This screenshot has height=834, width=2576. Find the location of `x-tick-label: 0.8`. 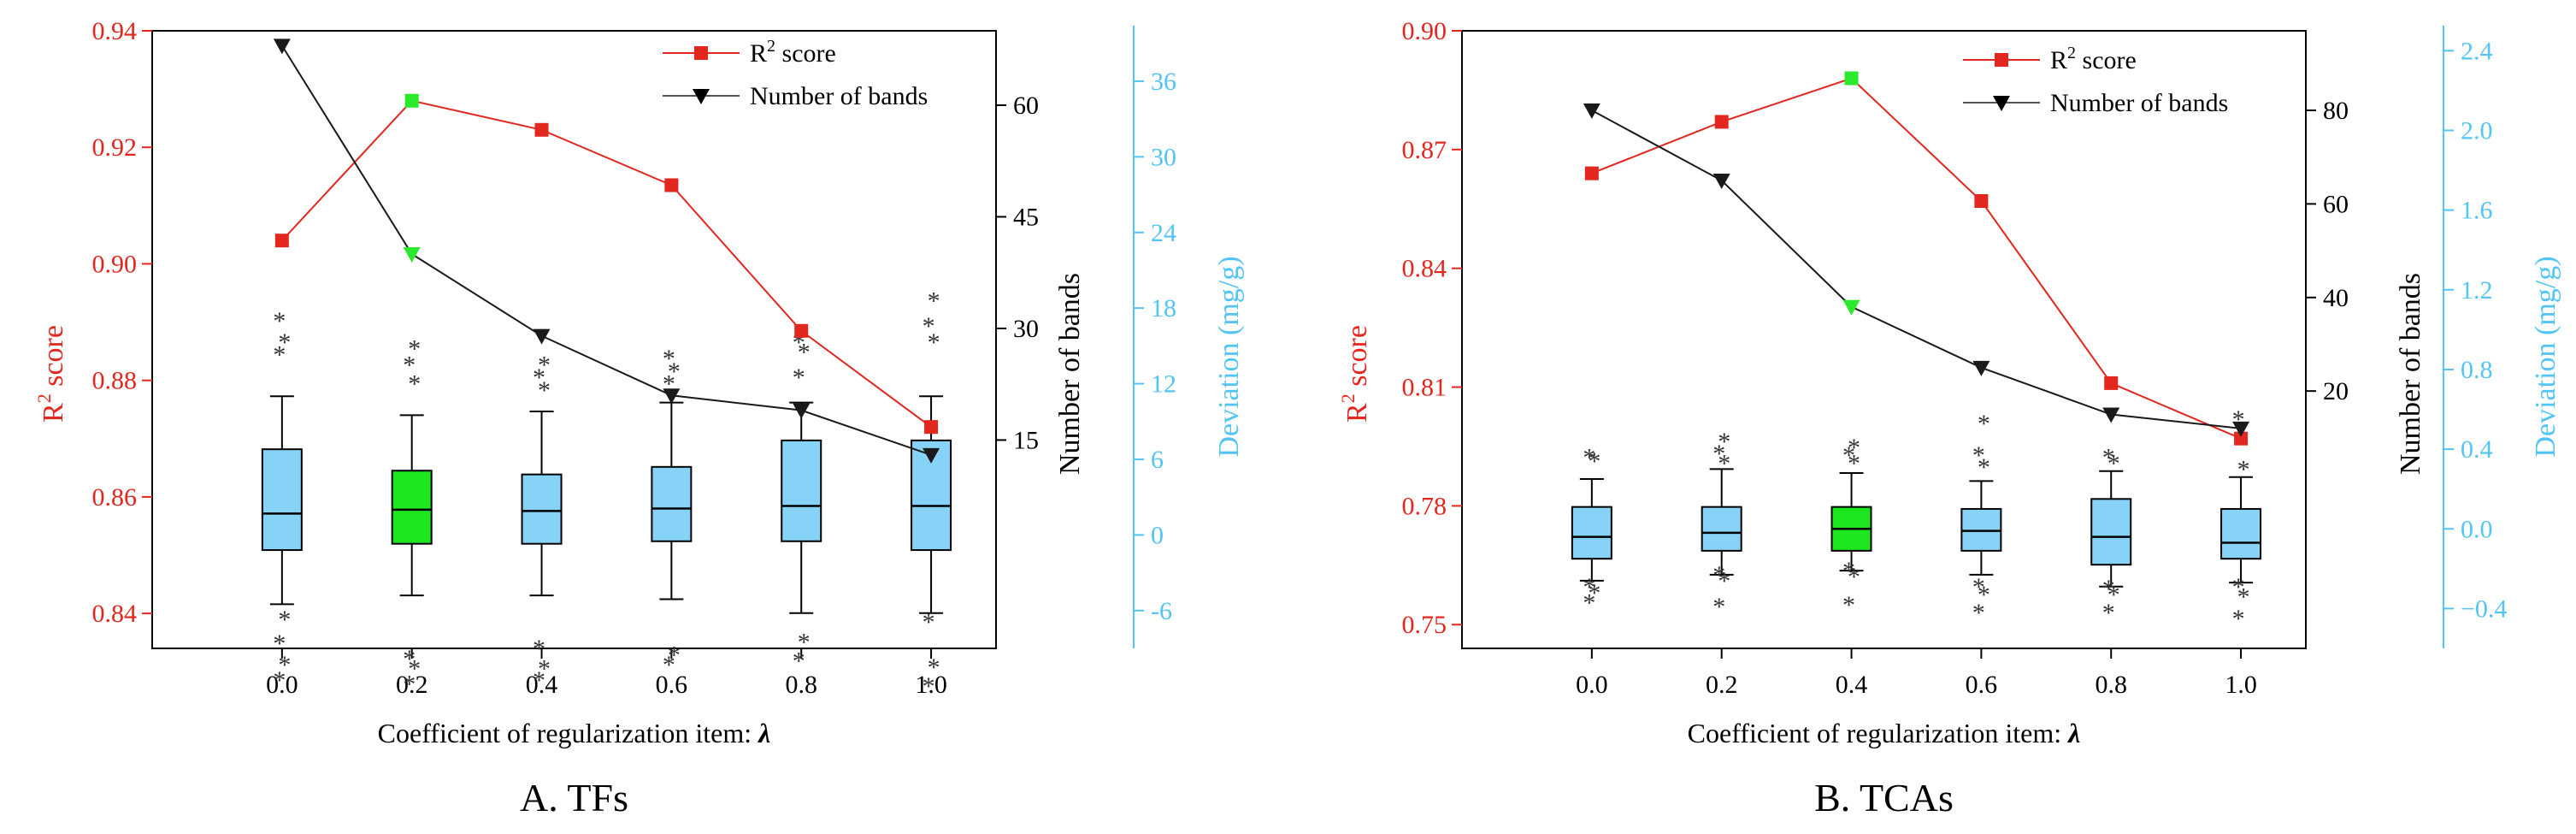

x-tick-label: 0.8 is located at coordinates (2111, 685).